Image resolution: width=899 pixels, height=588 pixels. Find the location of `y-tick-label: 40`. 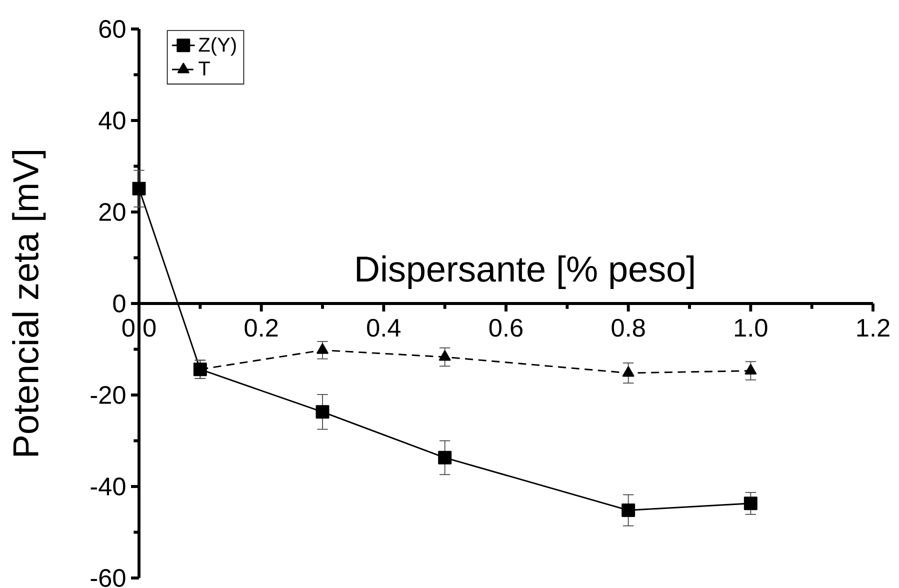

y-tick-label: 40 is located at coordinates (112, 121).